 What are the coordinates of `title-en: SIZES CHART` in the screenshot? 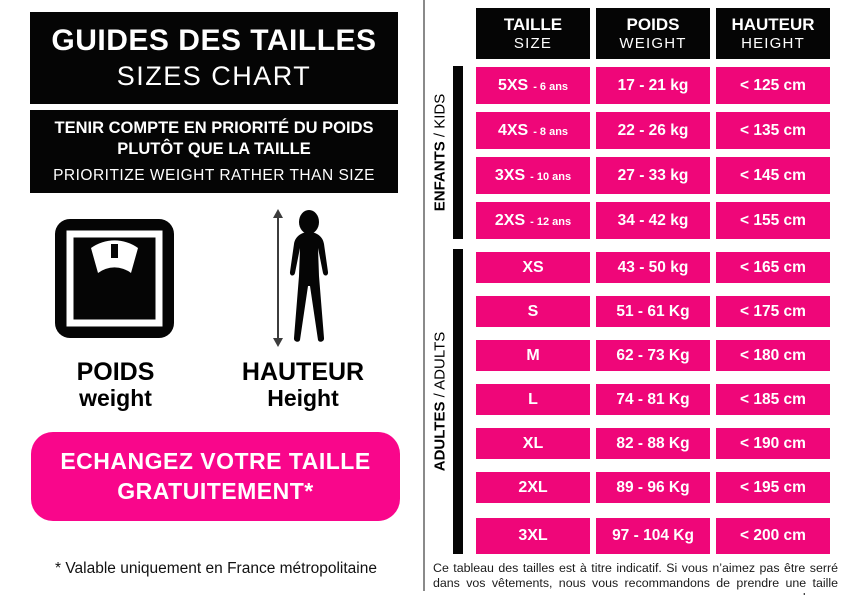 It's located at (214, 75).